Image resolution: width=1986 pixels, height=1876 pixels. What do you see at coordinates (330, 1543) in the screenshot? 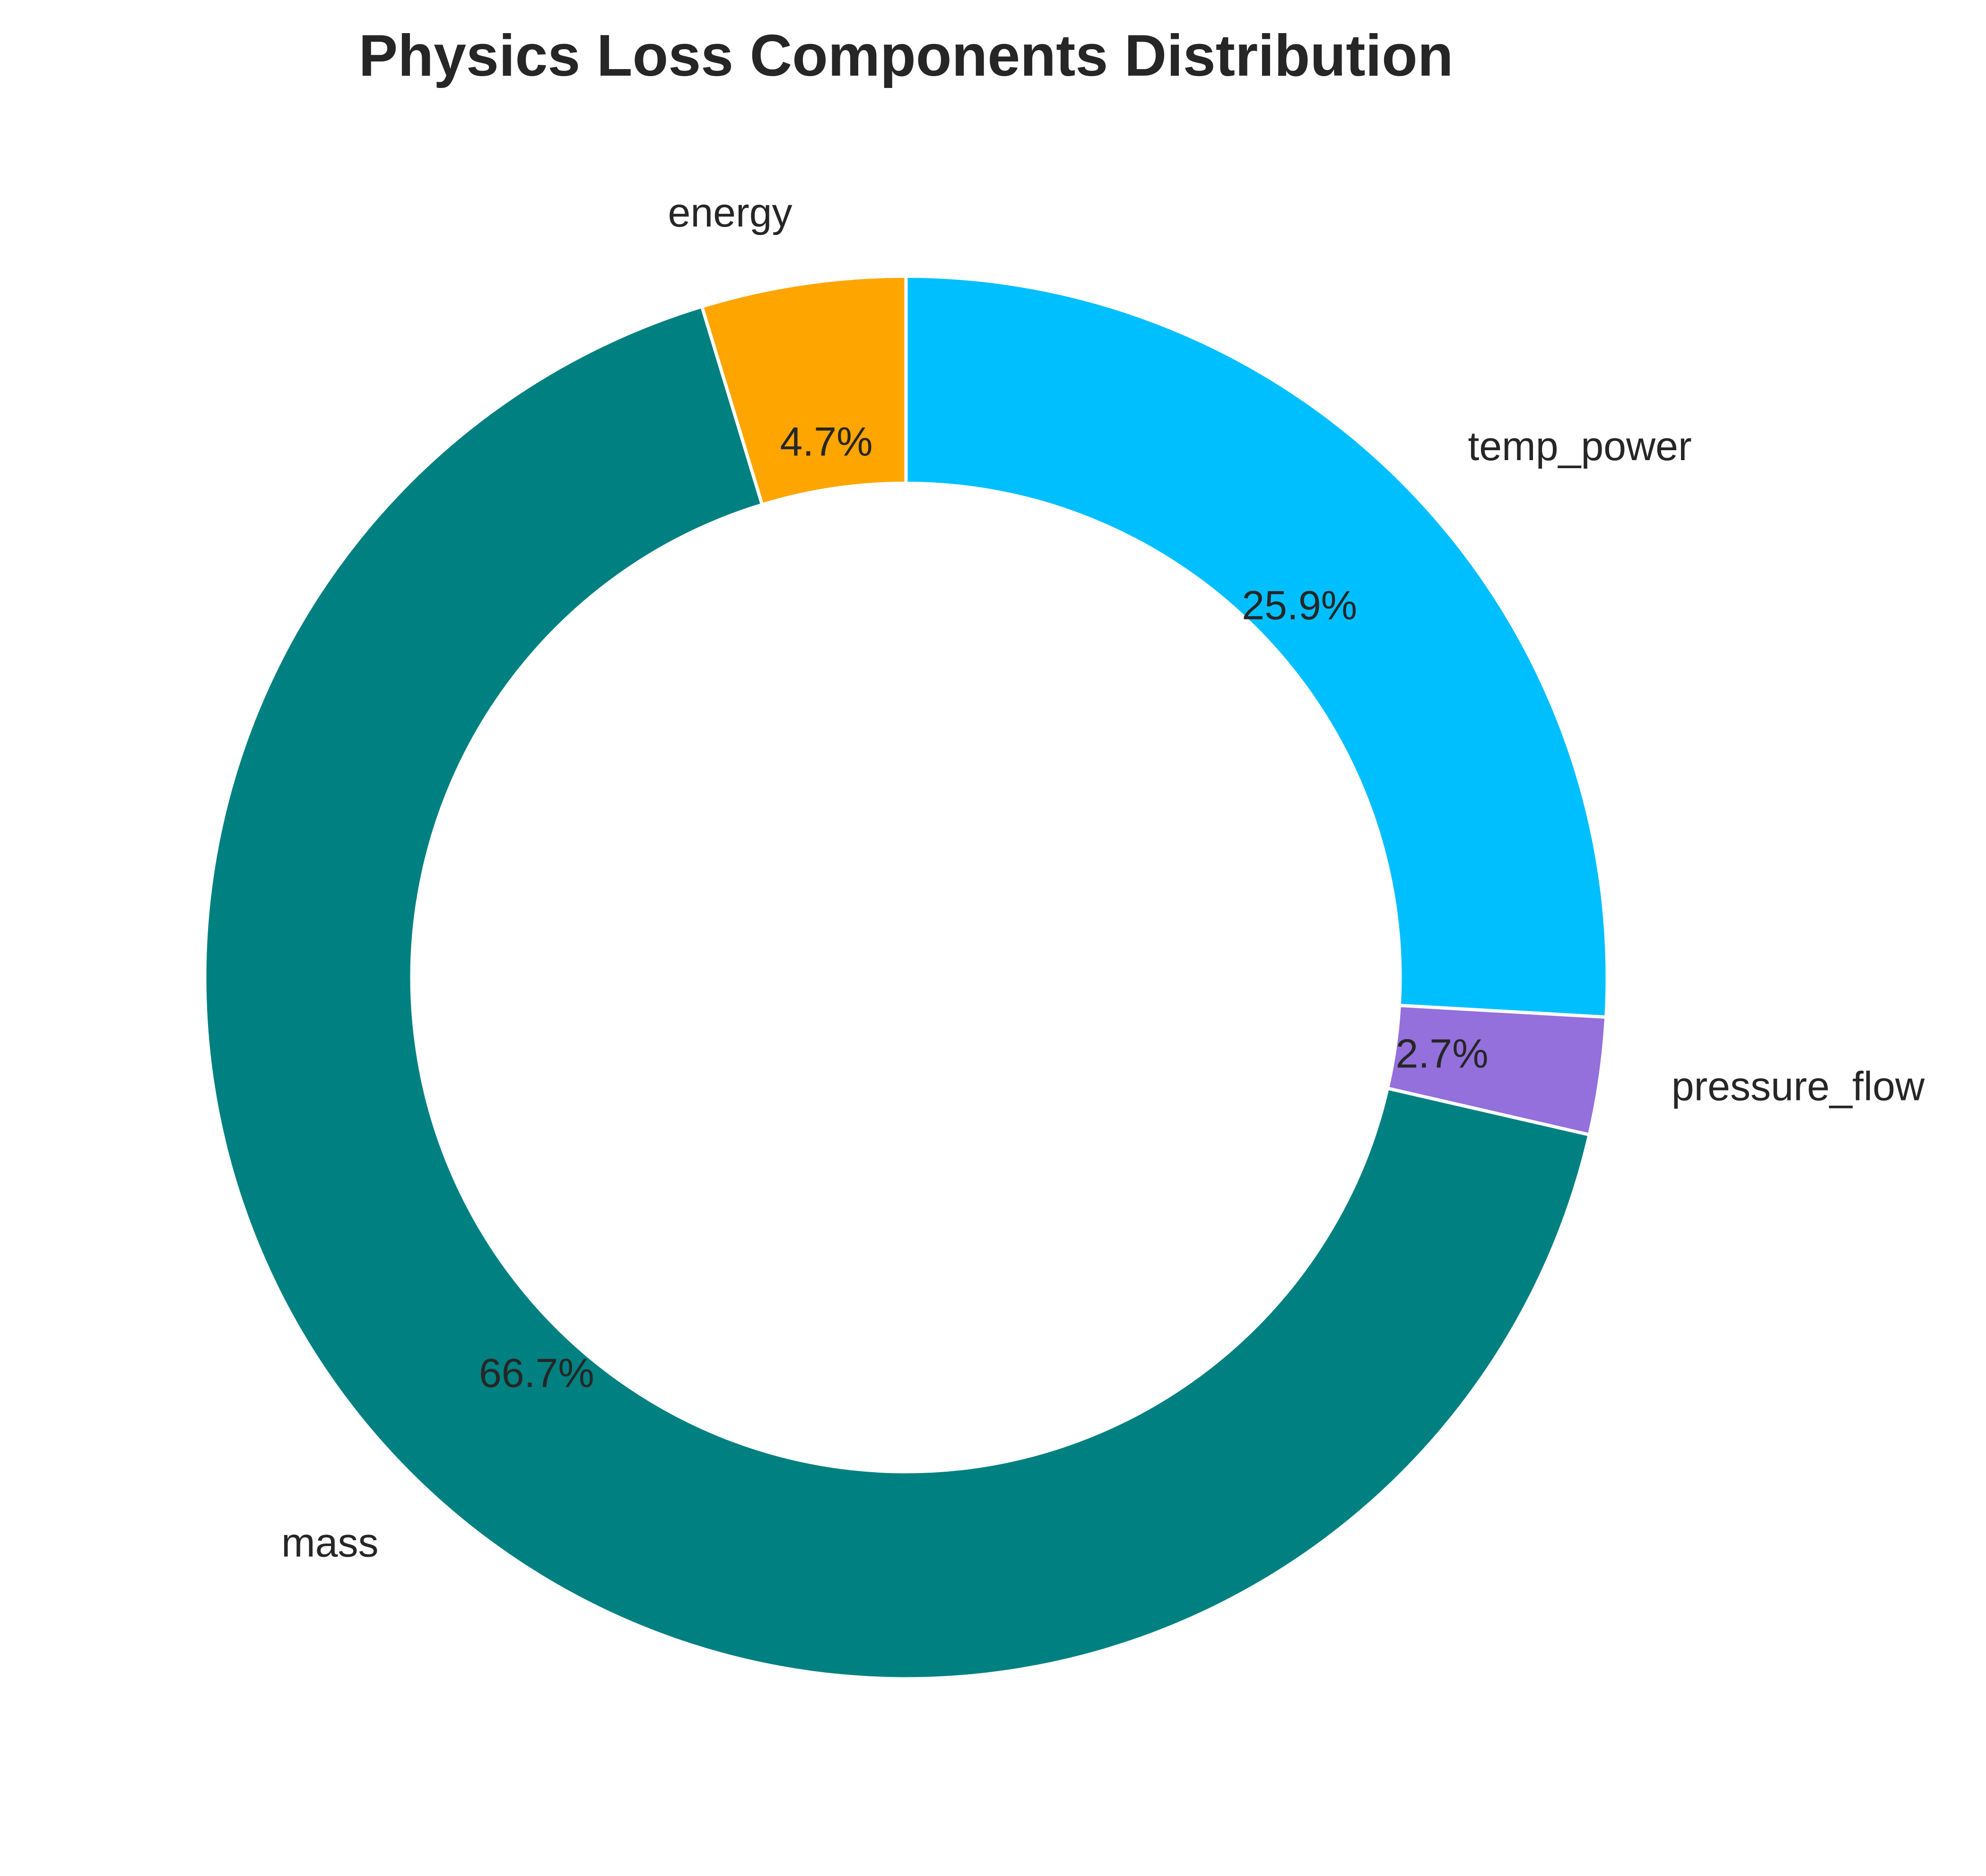
I see `slice-label-mass: mass` at bounding box center [330, 1543].